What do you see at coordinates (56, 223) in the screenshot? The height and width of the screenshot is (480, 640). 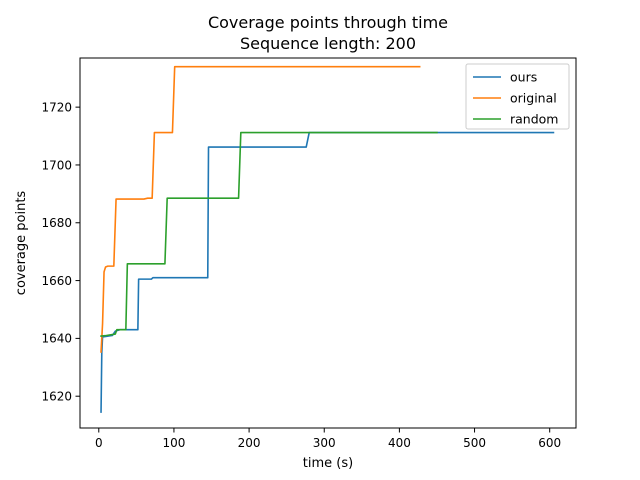 I see `y-tick-label: 1680` at bounding box center [56, 223].